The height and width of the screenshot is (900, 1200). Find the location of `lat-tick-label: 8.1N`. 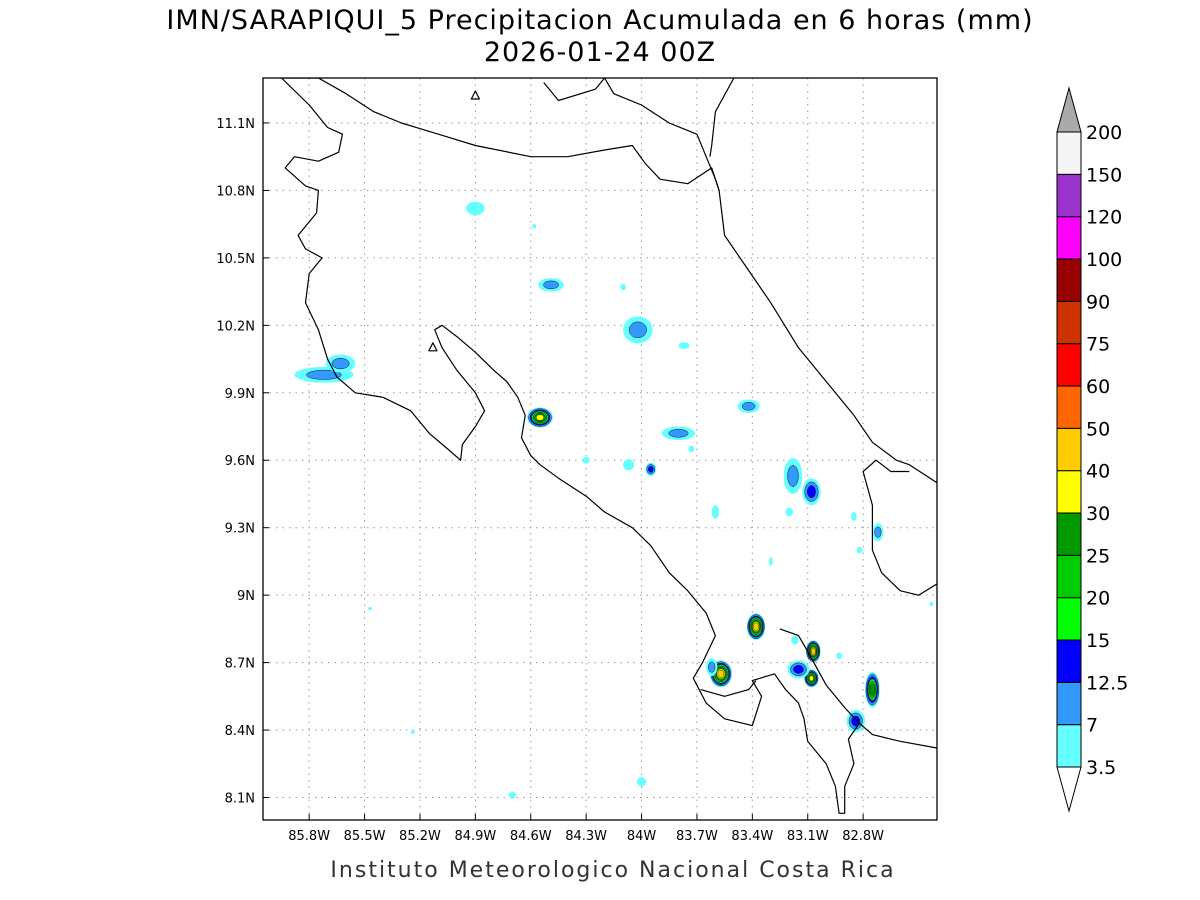

lat-tick-label: 8.1N is located at coordinates (240, 799).